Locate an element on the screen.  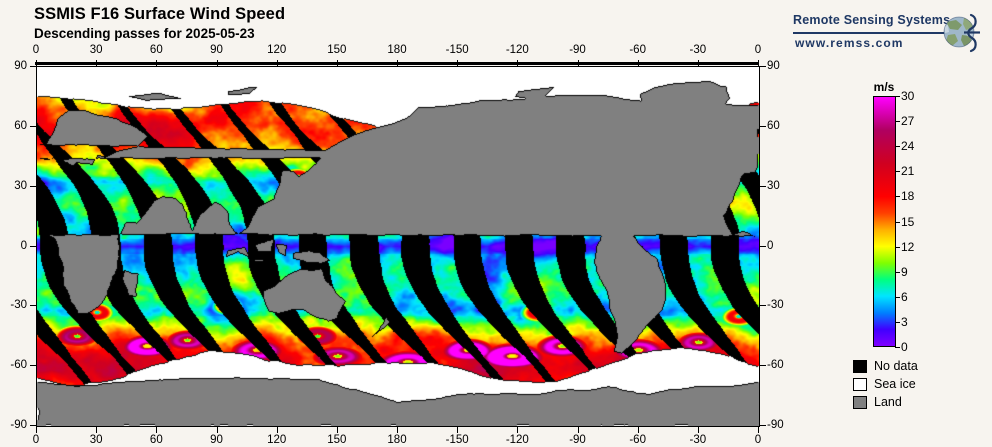
legend-label: No data is located at coordinates (896, 366).